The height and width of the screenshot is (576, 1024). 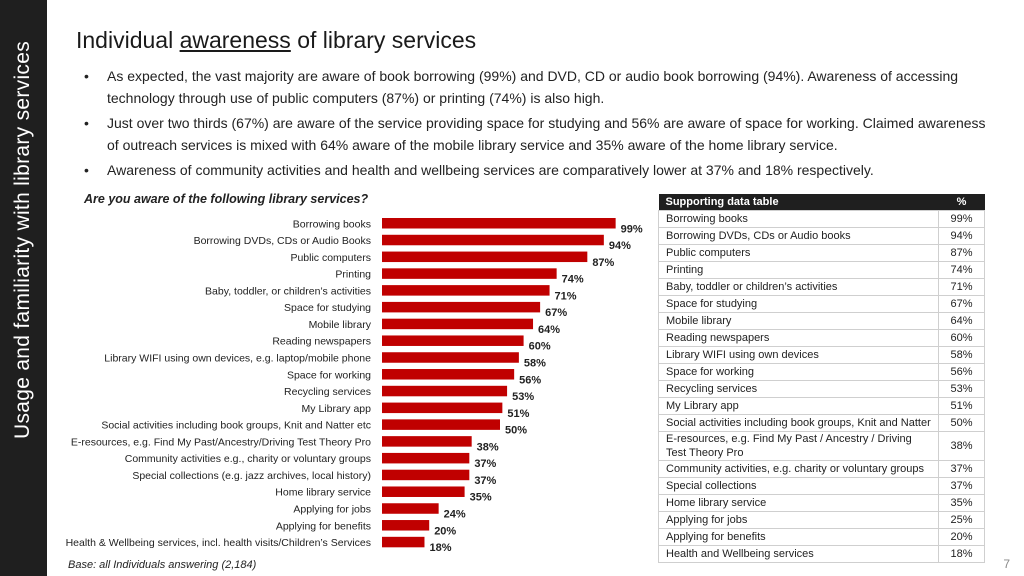 What do you see at coordinates (337, 409) in the screenshot?
I see `category-label: My Library app` at bounding box center [337, 409].